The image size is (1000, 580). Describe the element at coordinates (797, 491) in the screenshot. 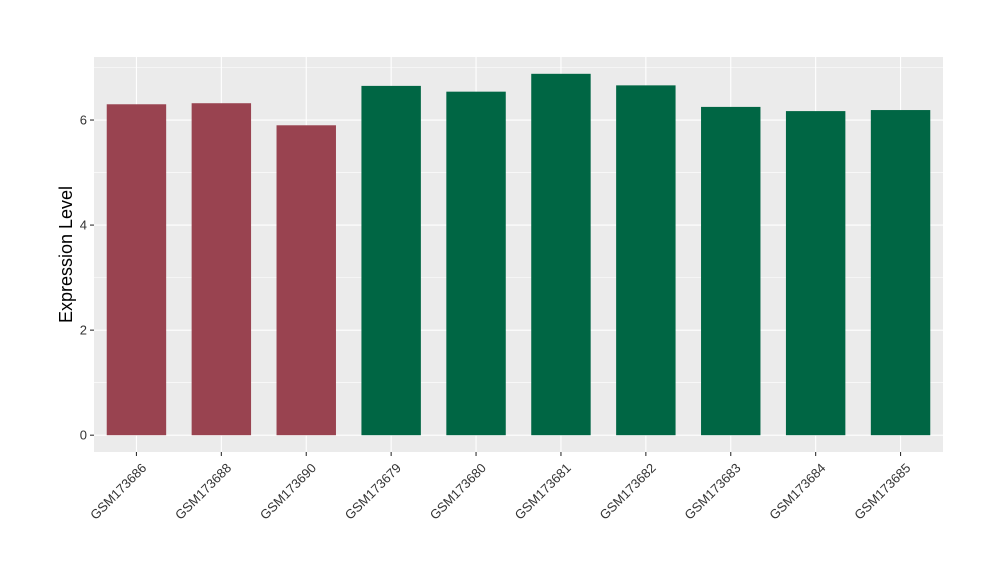

I see `x-tick-label: GSM173684` at that location.